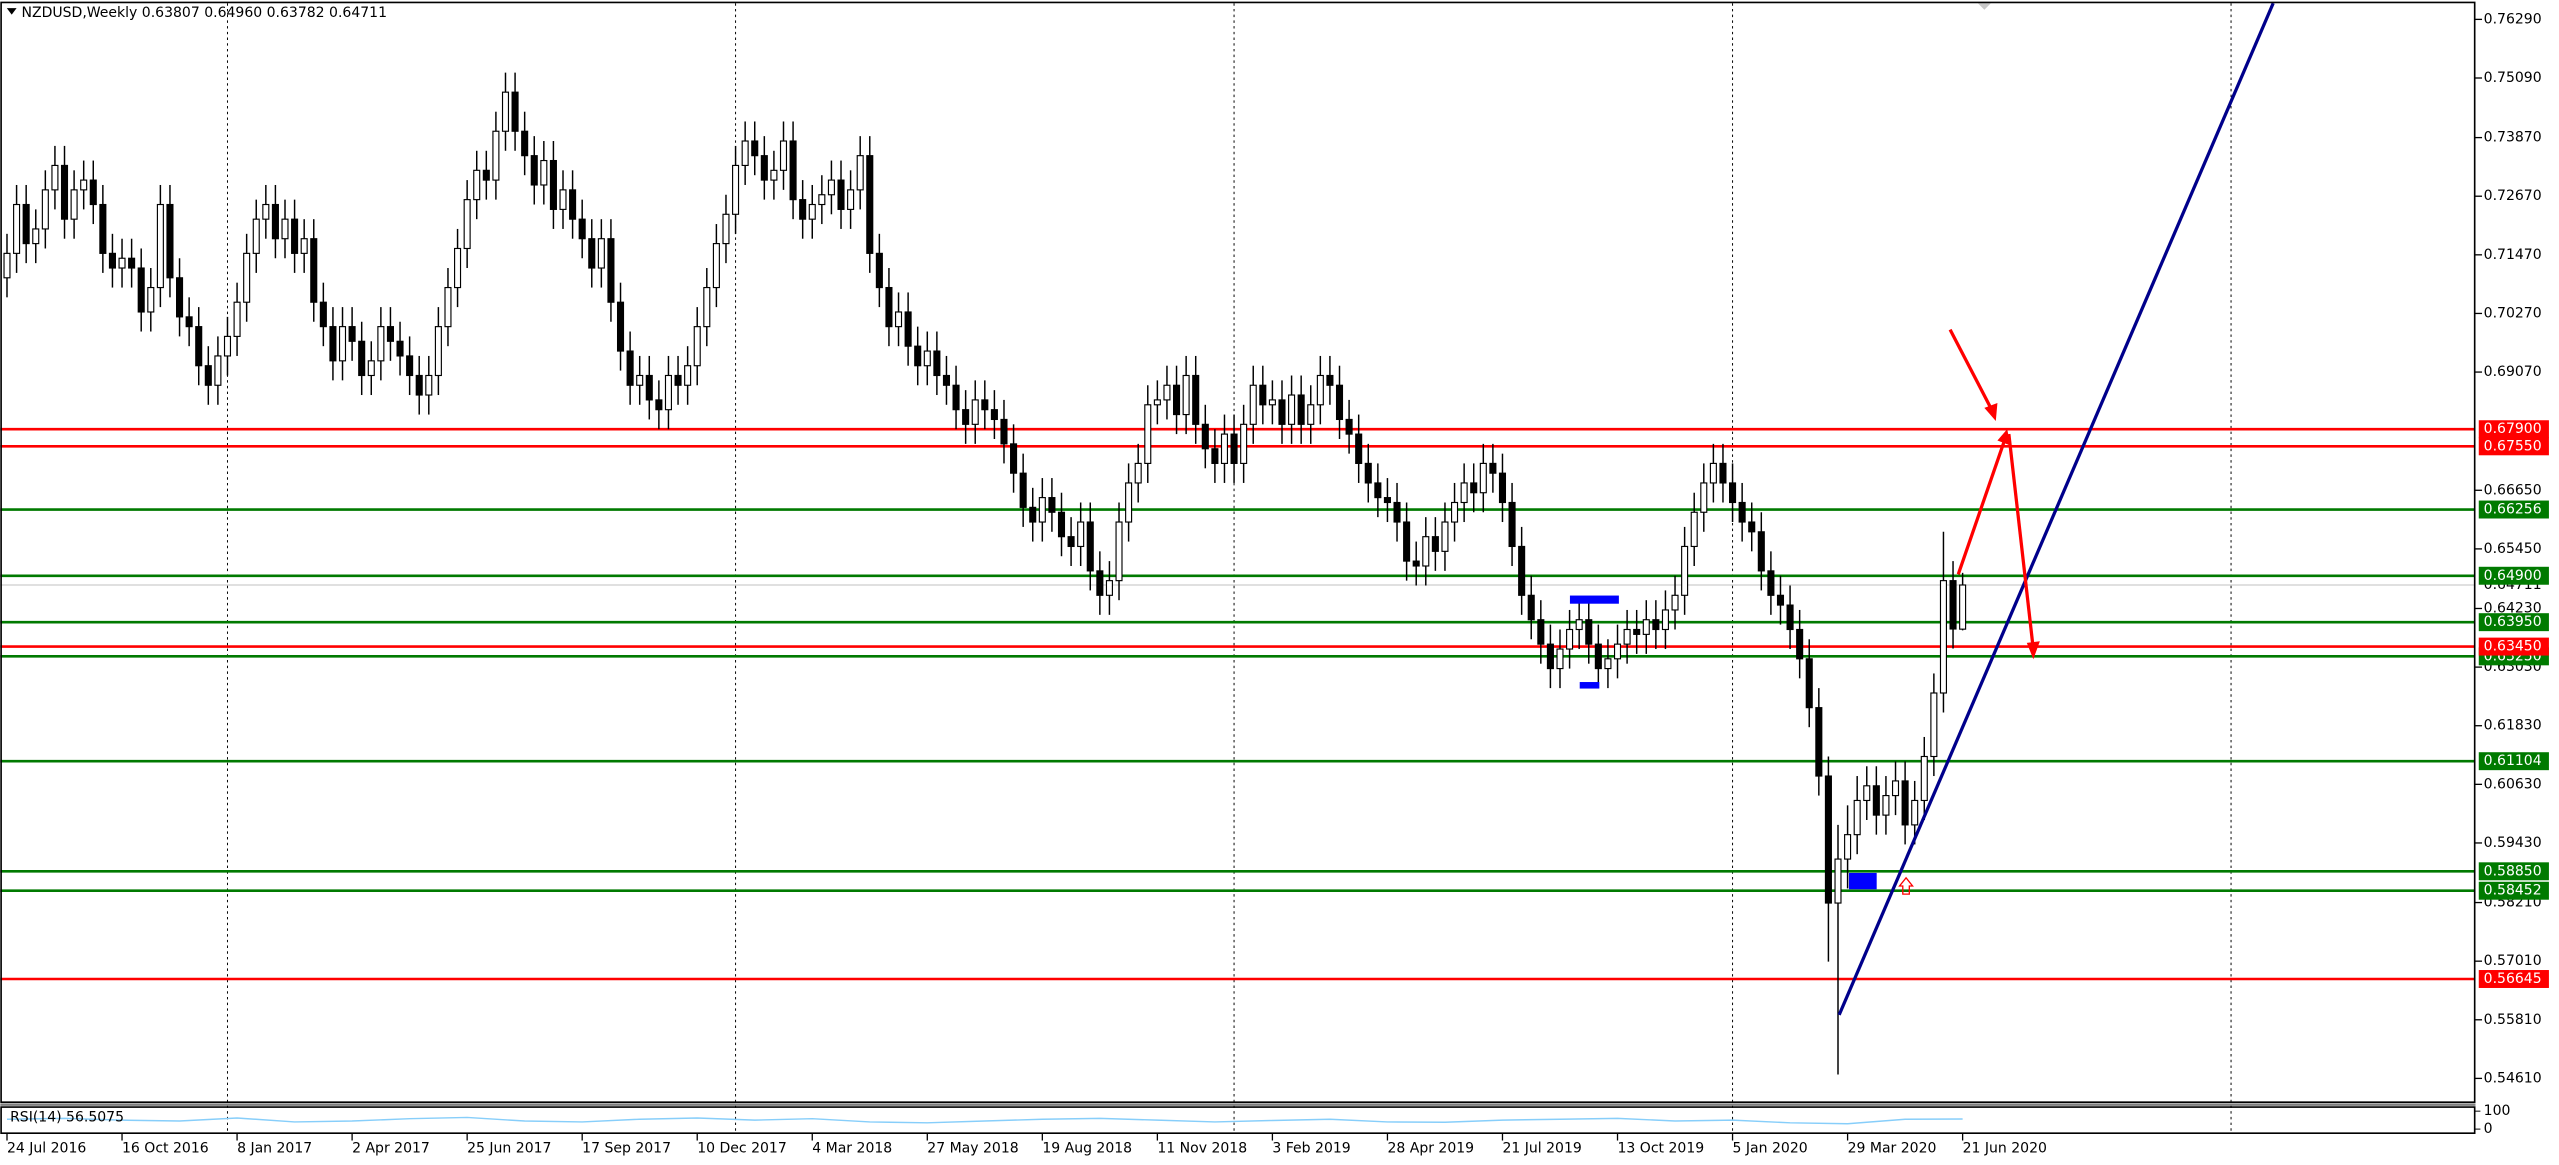 Image resolution: width=2559 pixels, height=1165 pixels. I want to click on x-tick-label: 17 Sep 2017, so click(626, 1149).